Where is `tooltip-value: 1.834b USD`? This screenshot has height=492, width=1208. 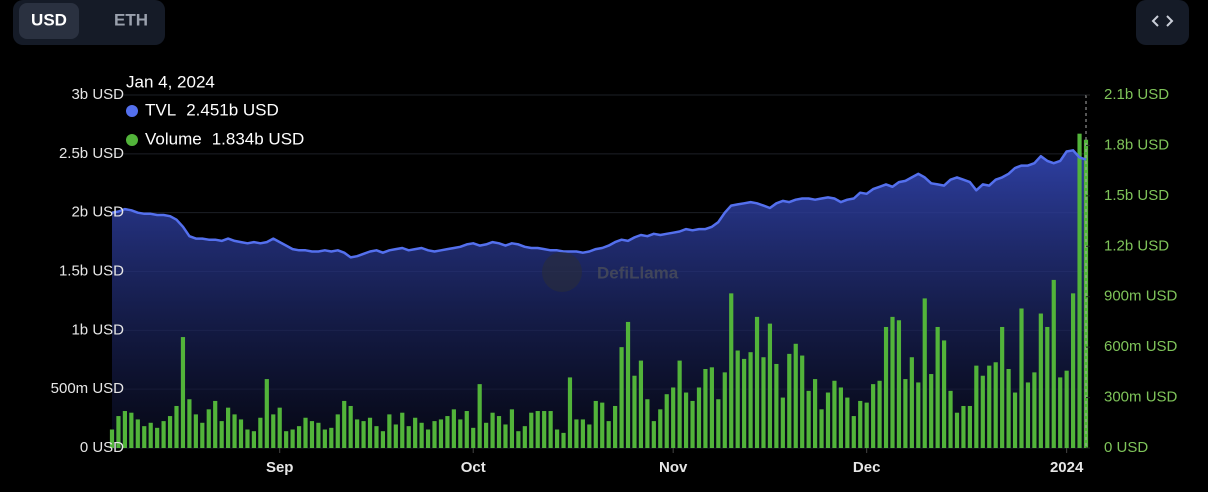
tooltip-value: 1.834b USD is located at coordinates (258, 138).